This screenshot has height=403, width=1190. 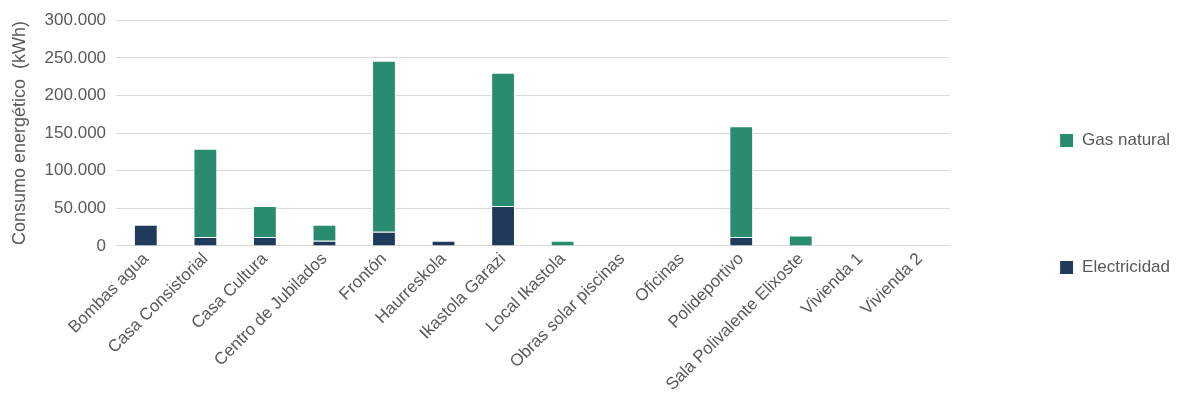 I want to click on y-tick-label: 250.000, so click(x=75, y=57).